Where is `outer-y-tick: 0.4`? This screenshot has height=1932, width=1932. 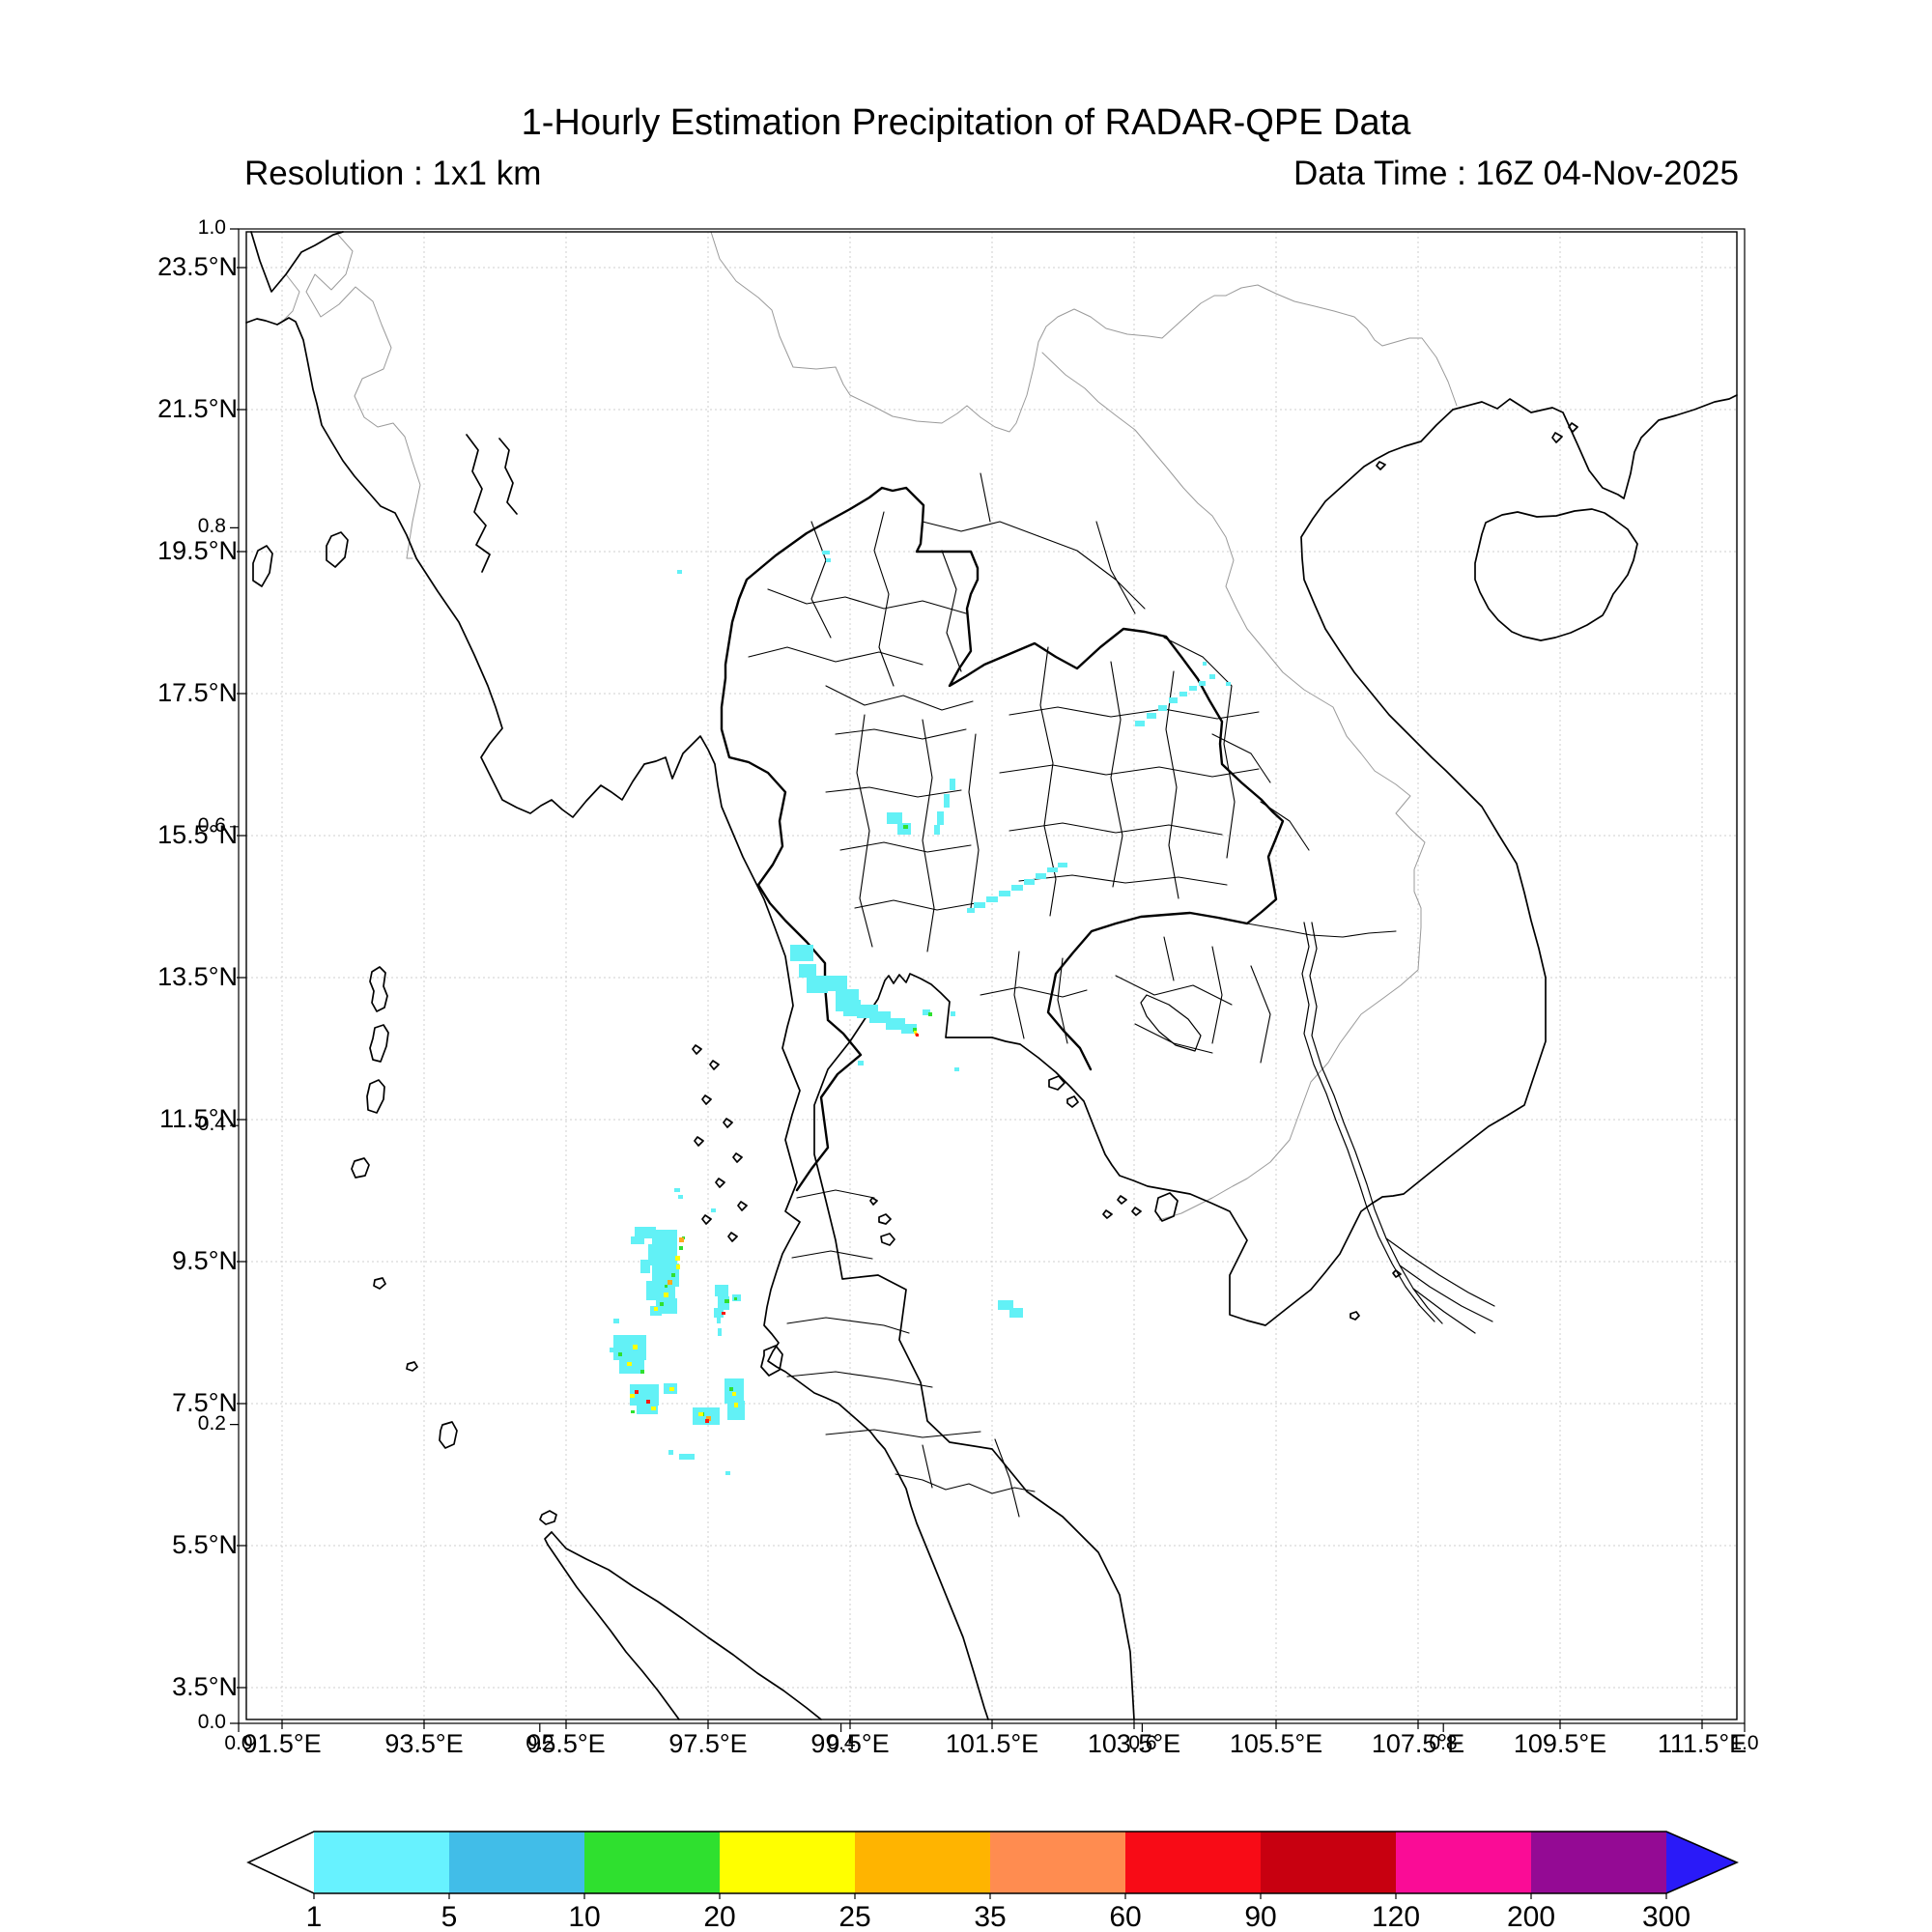 outer-y-tick: 0.4 is located at coordinates (211, 1124).